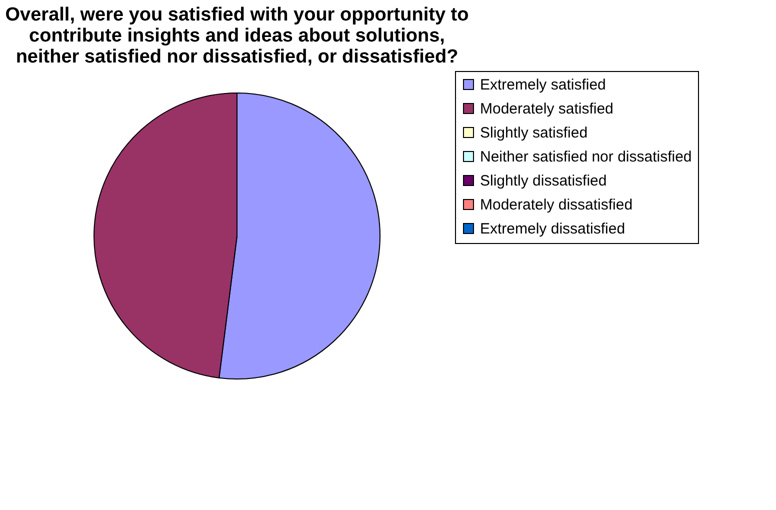  I want to click on legend-label: Slightly dissatisfied, so click(543, 181).